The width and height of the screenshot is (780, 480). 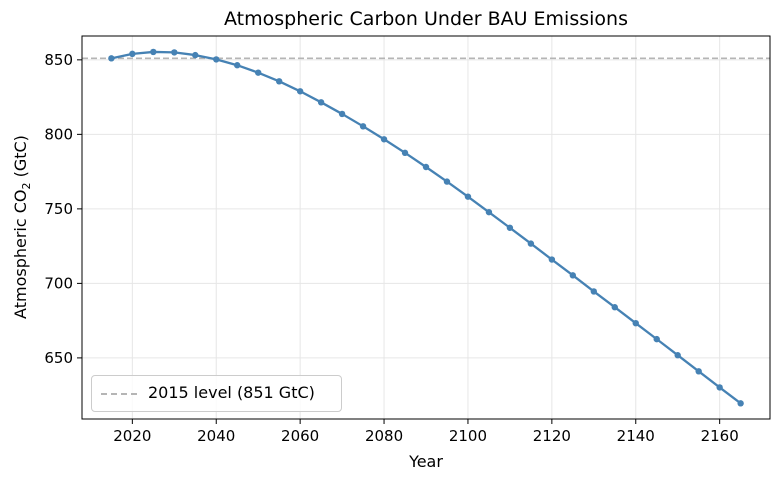 What do you see at coordinates (426, 432) in the screenshot?
I see `x-axis-ticks: 2020 2040 2060 2080 2100 2120 2140 2160` at bounding box center [426, 432].